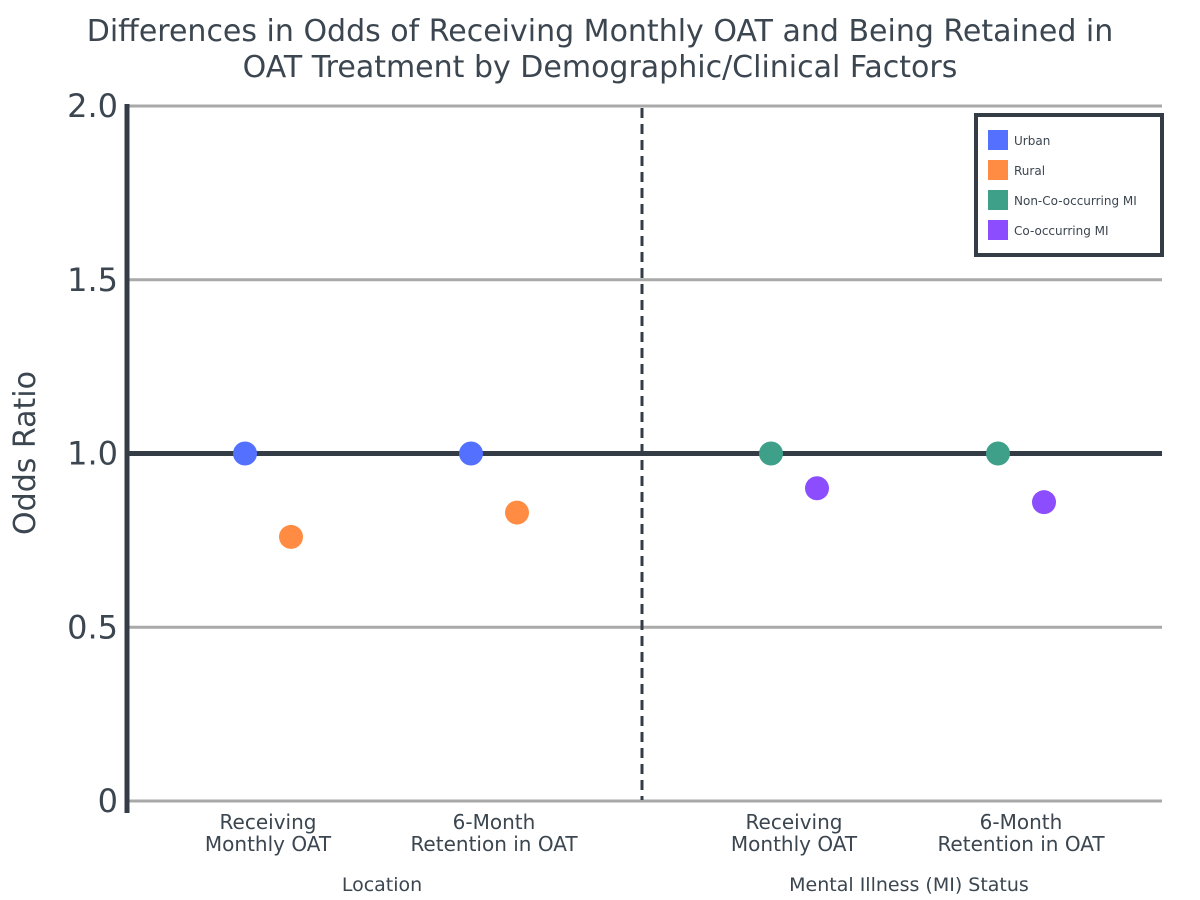  I want to click on category-label-1-1-0: 6-Month, so click(1021, 822).